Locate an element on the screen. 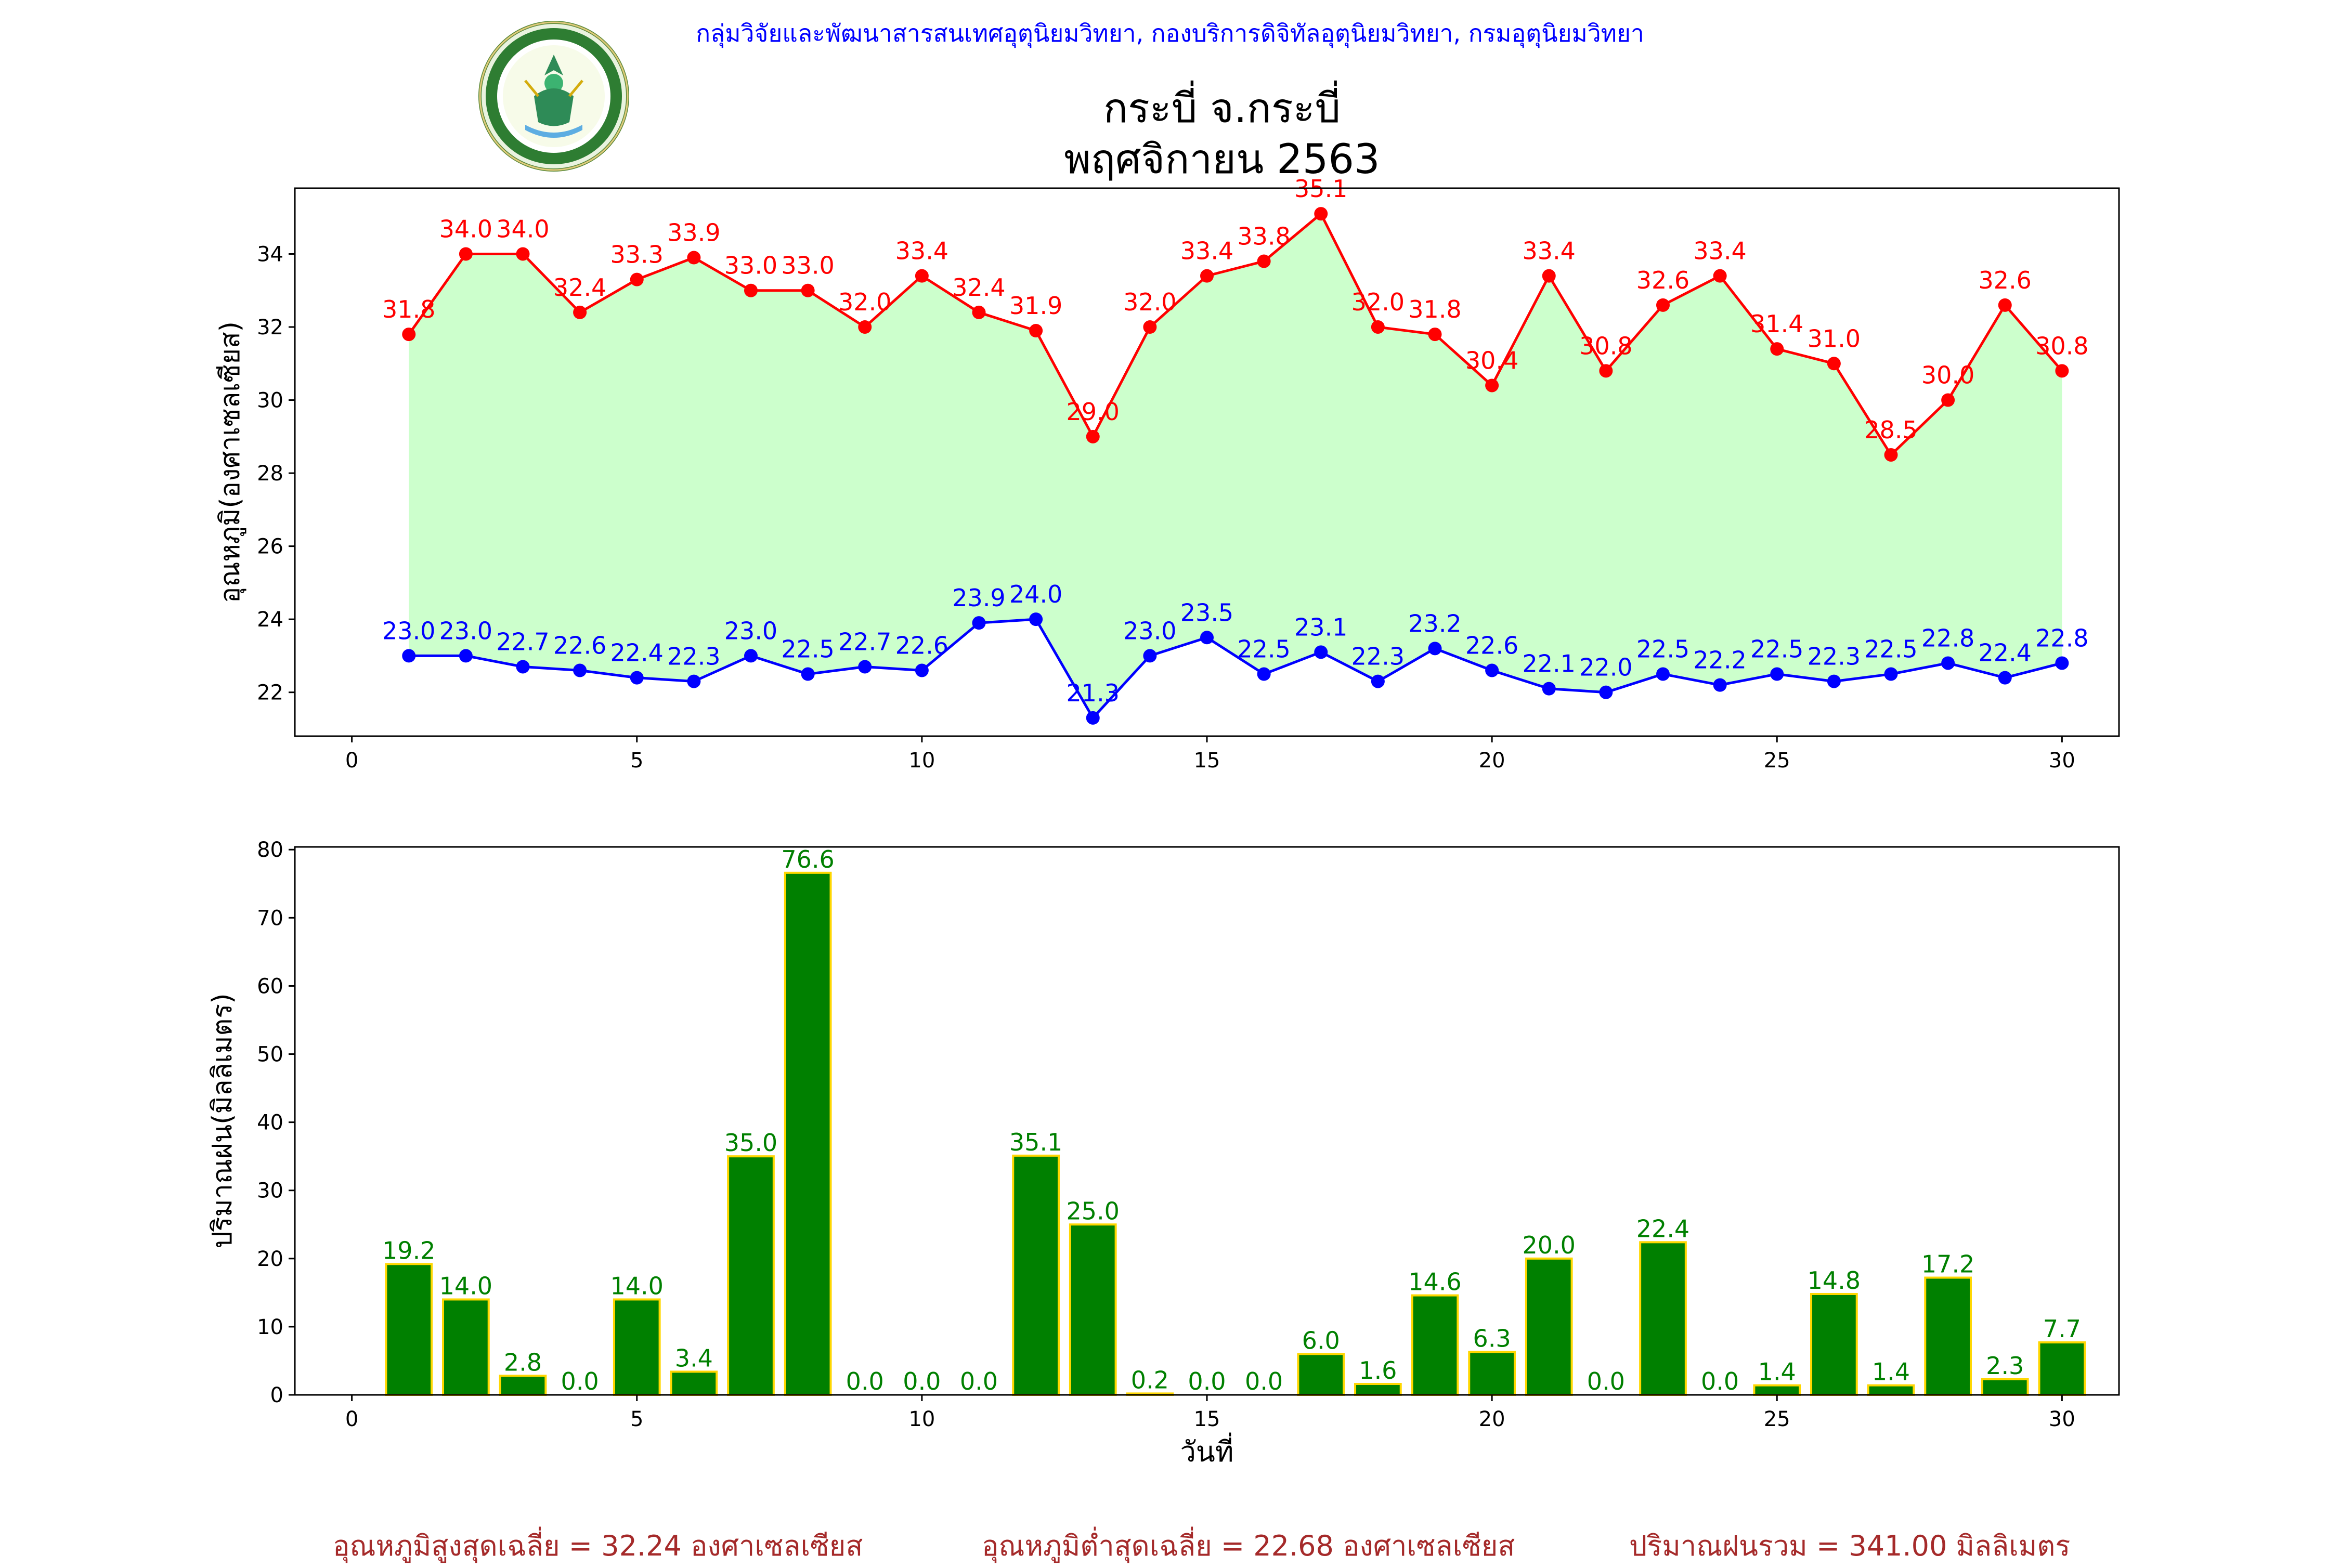 This screenshot has height=1568, width=2340. meteorological-department-logo is located at coordinates (553, 96).